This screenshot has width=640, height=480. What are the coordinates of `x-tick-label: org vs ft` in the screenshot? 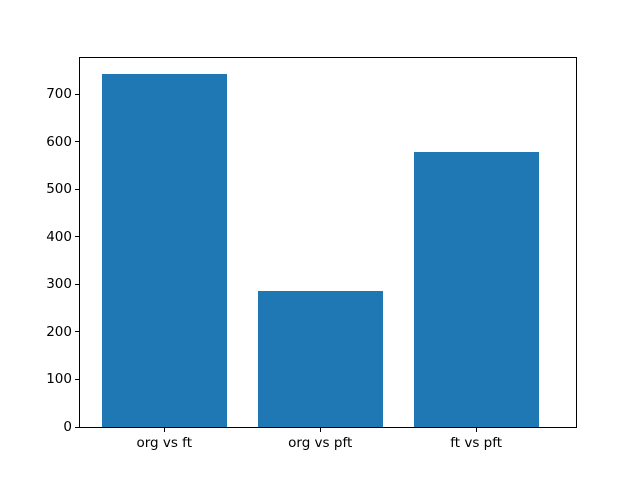 It's located at (164, 443).